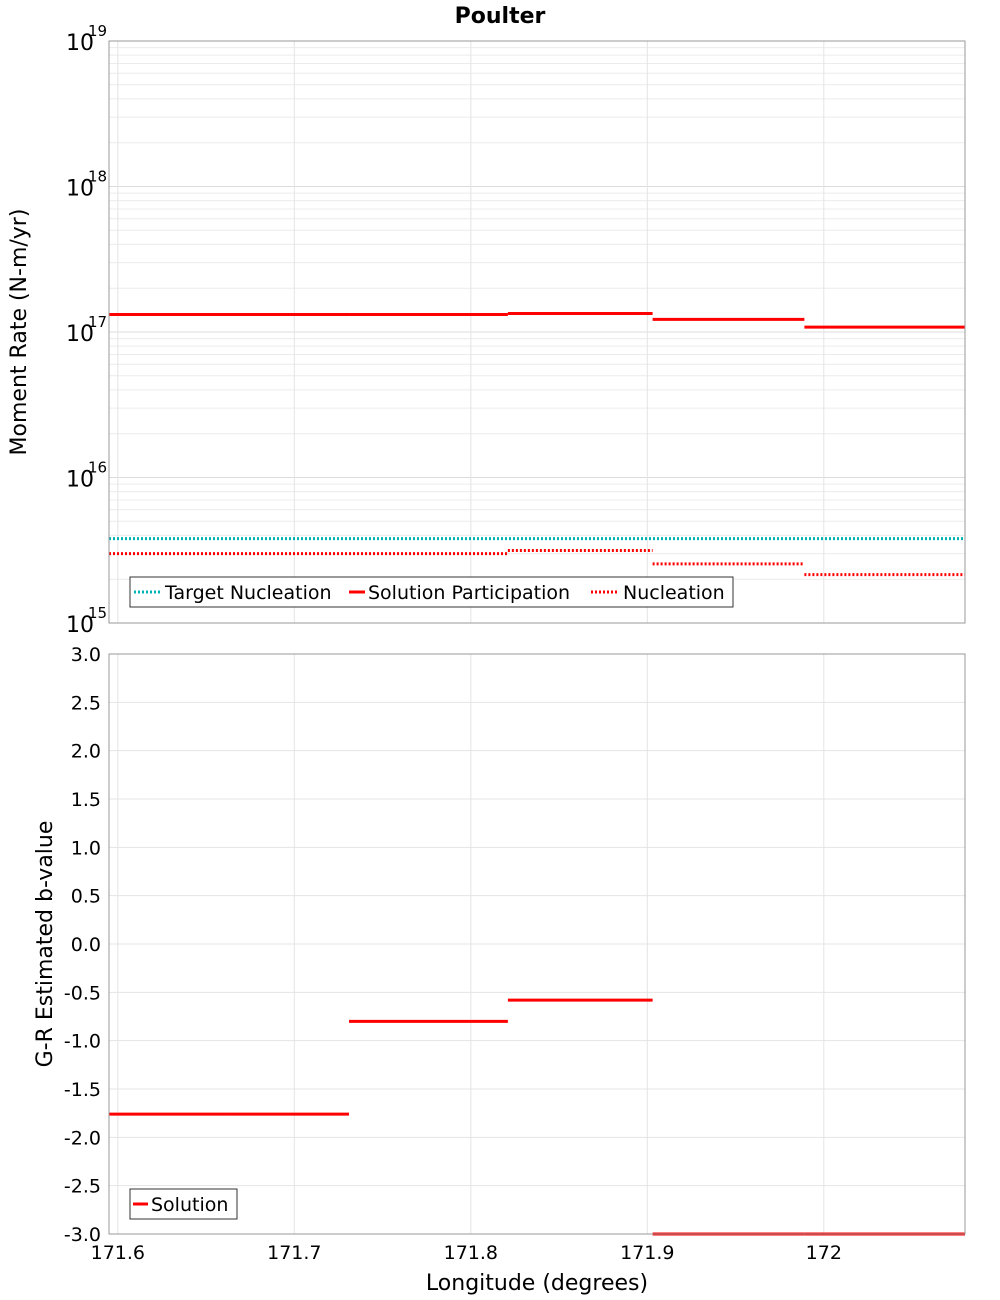 Image resolution: width=1000 pixels, height=1300 pixels. Describe the element at coordinates (294, 1253) in the screenshot. I see `x-tick-label: 171.7` at that location.